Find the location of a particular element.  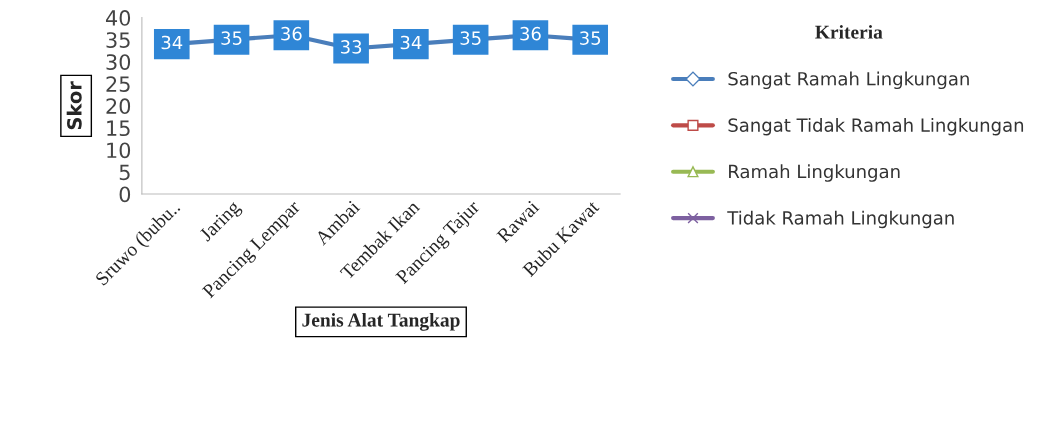

legend-label: Tidak Ramah Lingkungan is located at coordinates (840, 219).